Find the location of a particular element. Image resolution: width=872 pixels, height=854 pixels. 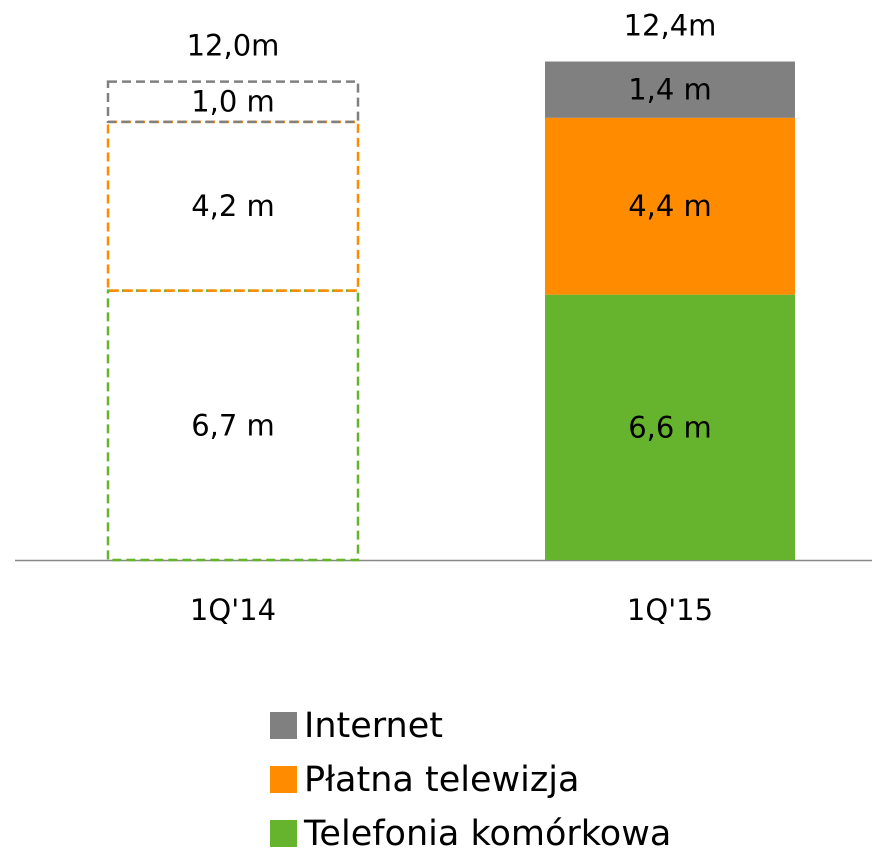

total-label: 12,4m is located at coordinates (670, 26).